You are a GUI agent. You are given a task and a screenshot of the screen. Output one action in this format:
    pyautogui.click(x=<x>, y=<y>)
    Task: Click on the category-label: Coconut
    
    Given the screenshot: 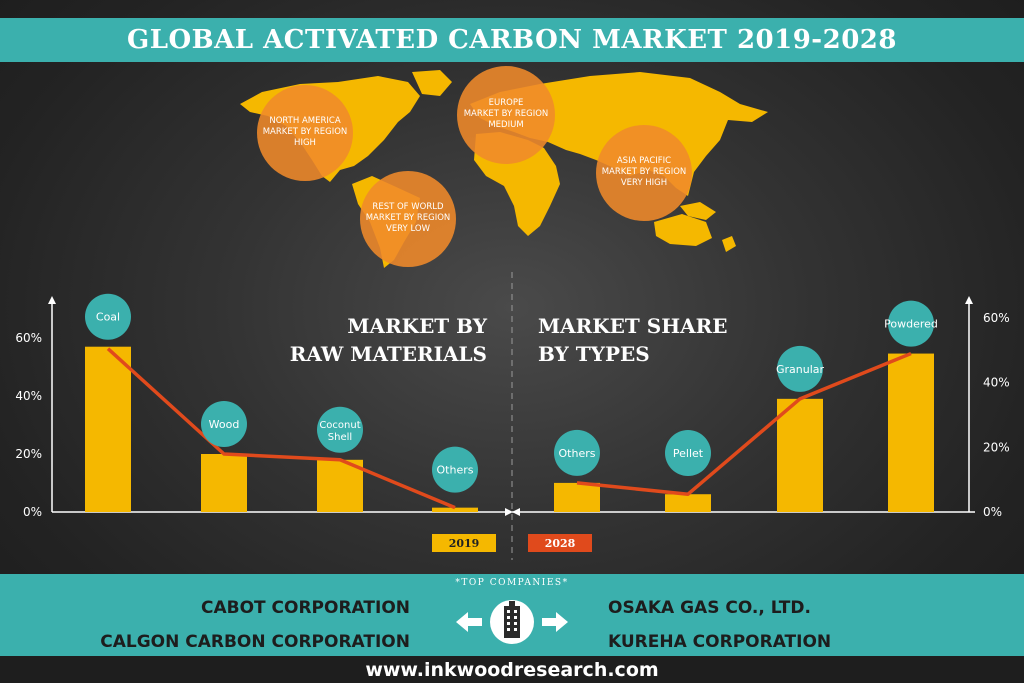 What is the action you would take?
    pyautogui.click(x=339, y=425)
    